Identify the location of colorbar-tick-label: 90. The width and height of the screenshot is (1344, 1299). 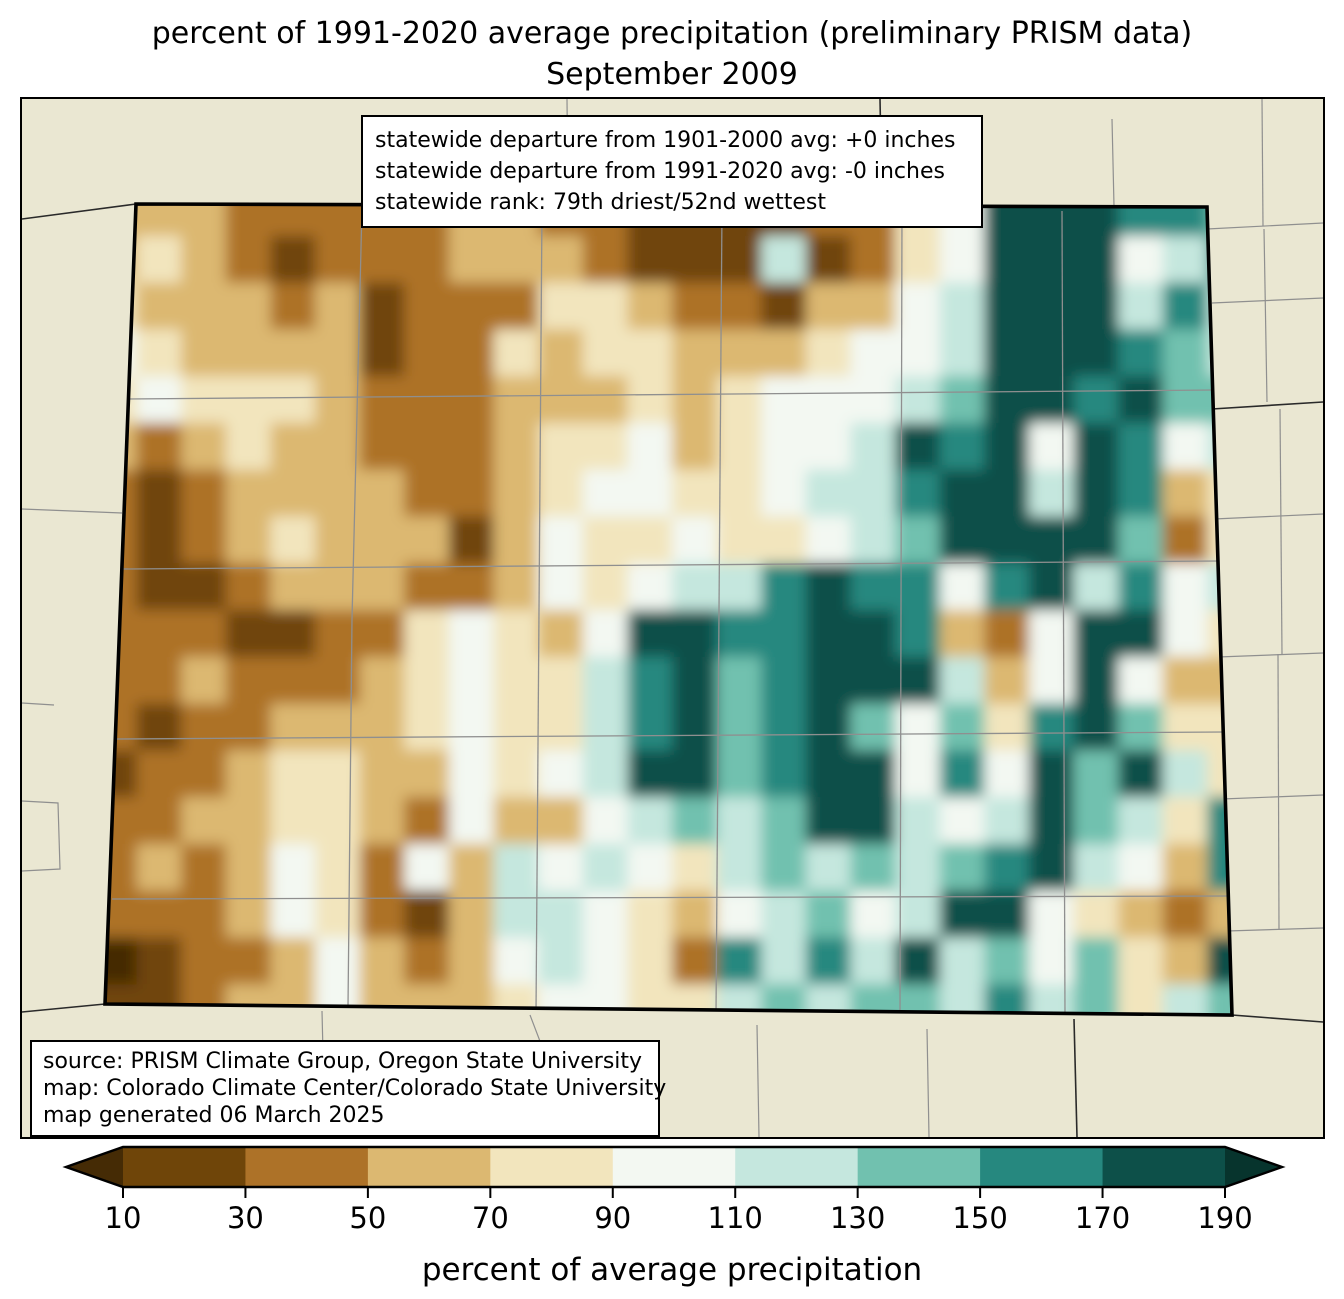
(612, 1218).